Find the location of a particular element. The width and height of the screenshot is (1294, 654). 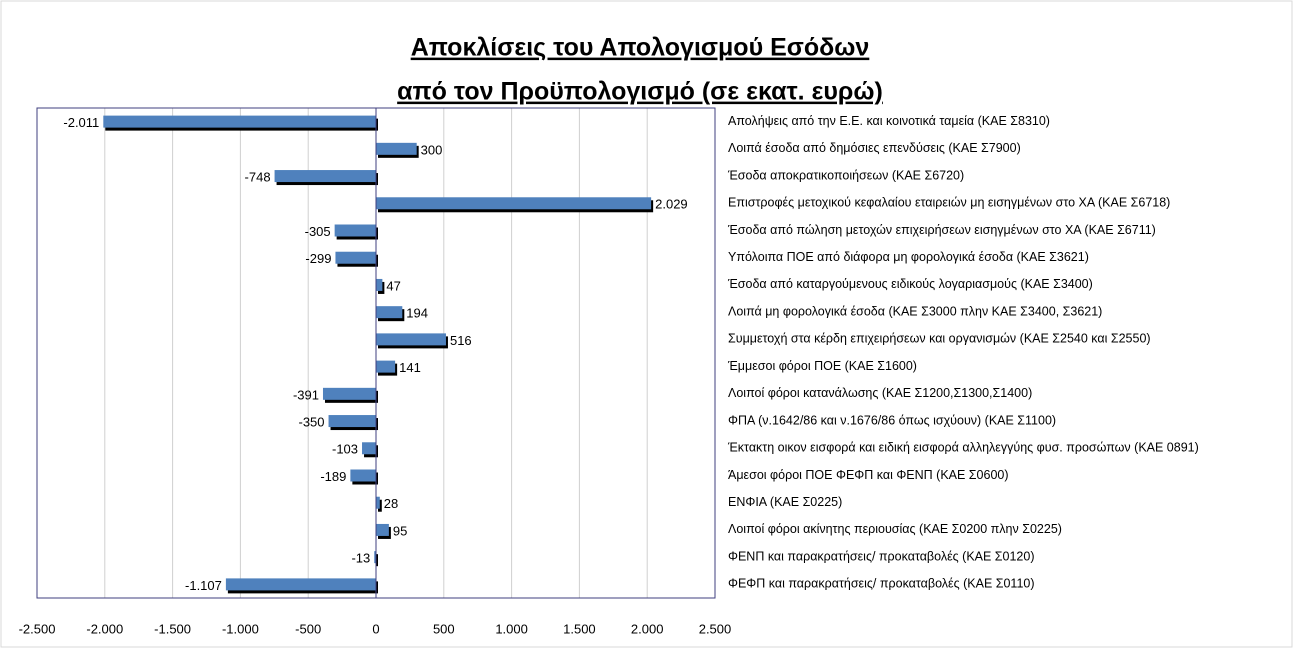

value-label: 141 is located at coordinates (410, 367).